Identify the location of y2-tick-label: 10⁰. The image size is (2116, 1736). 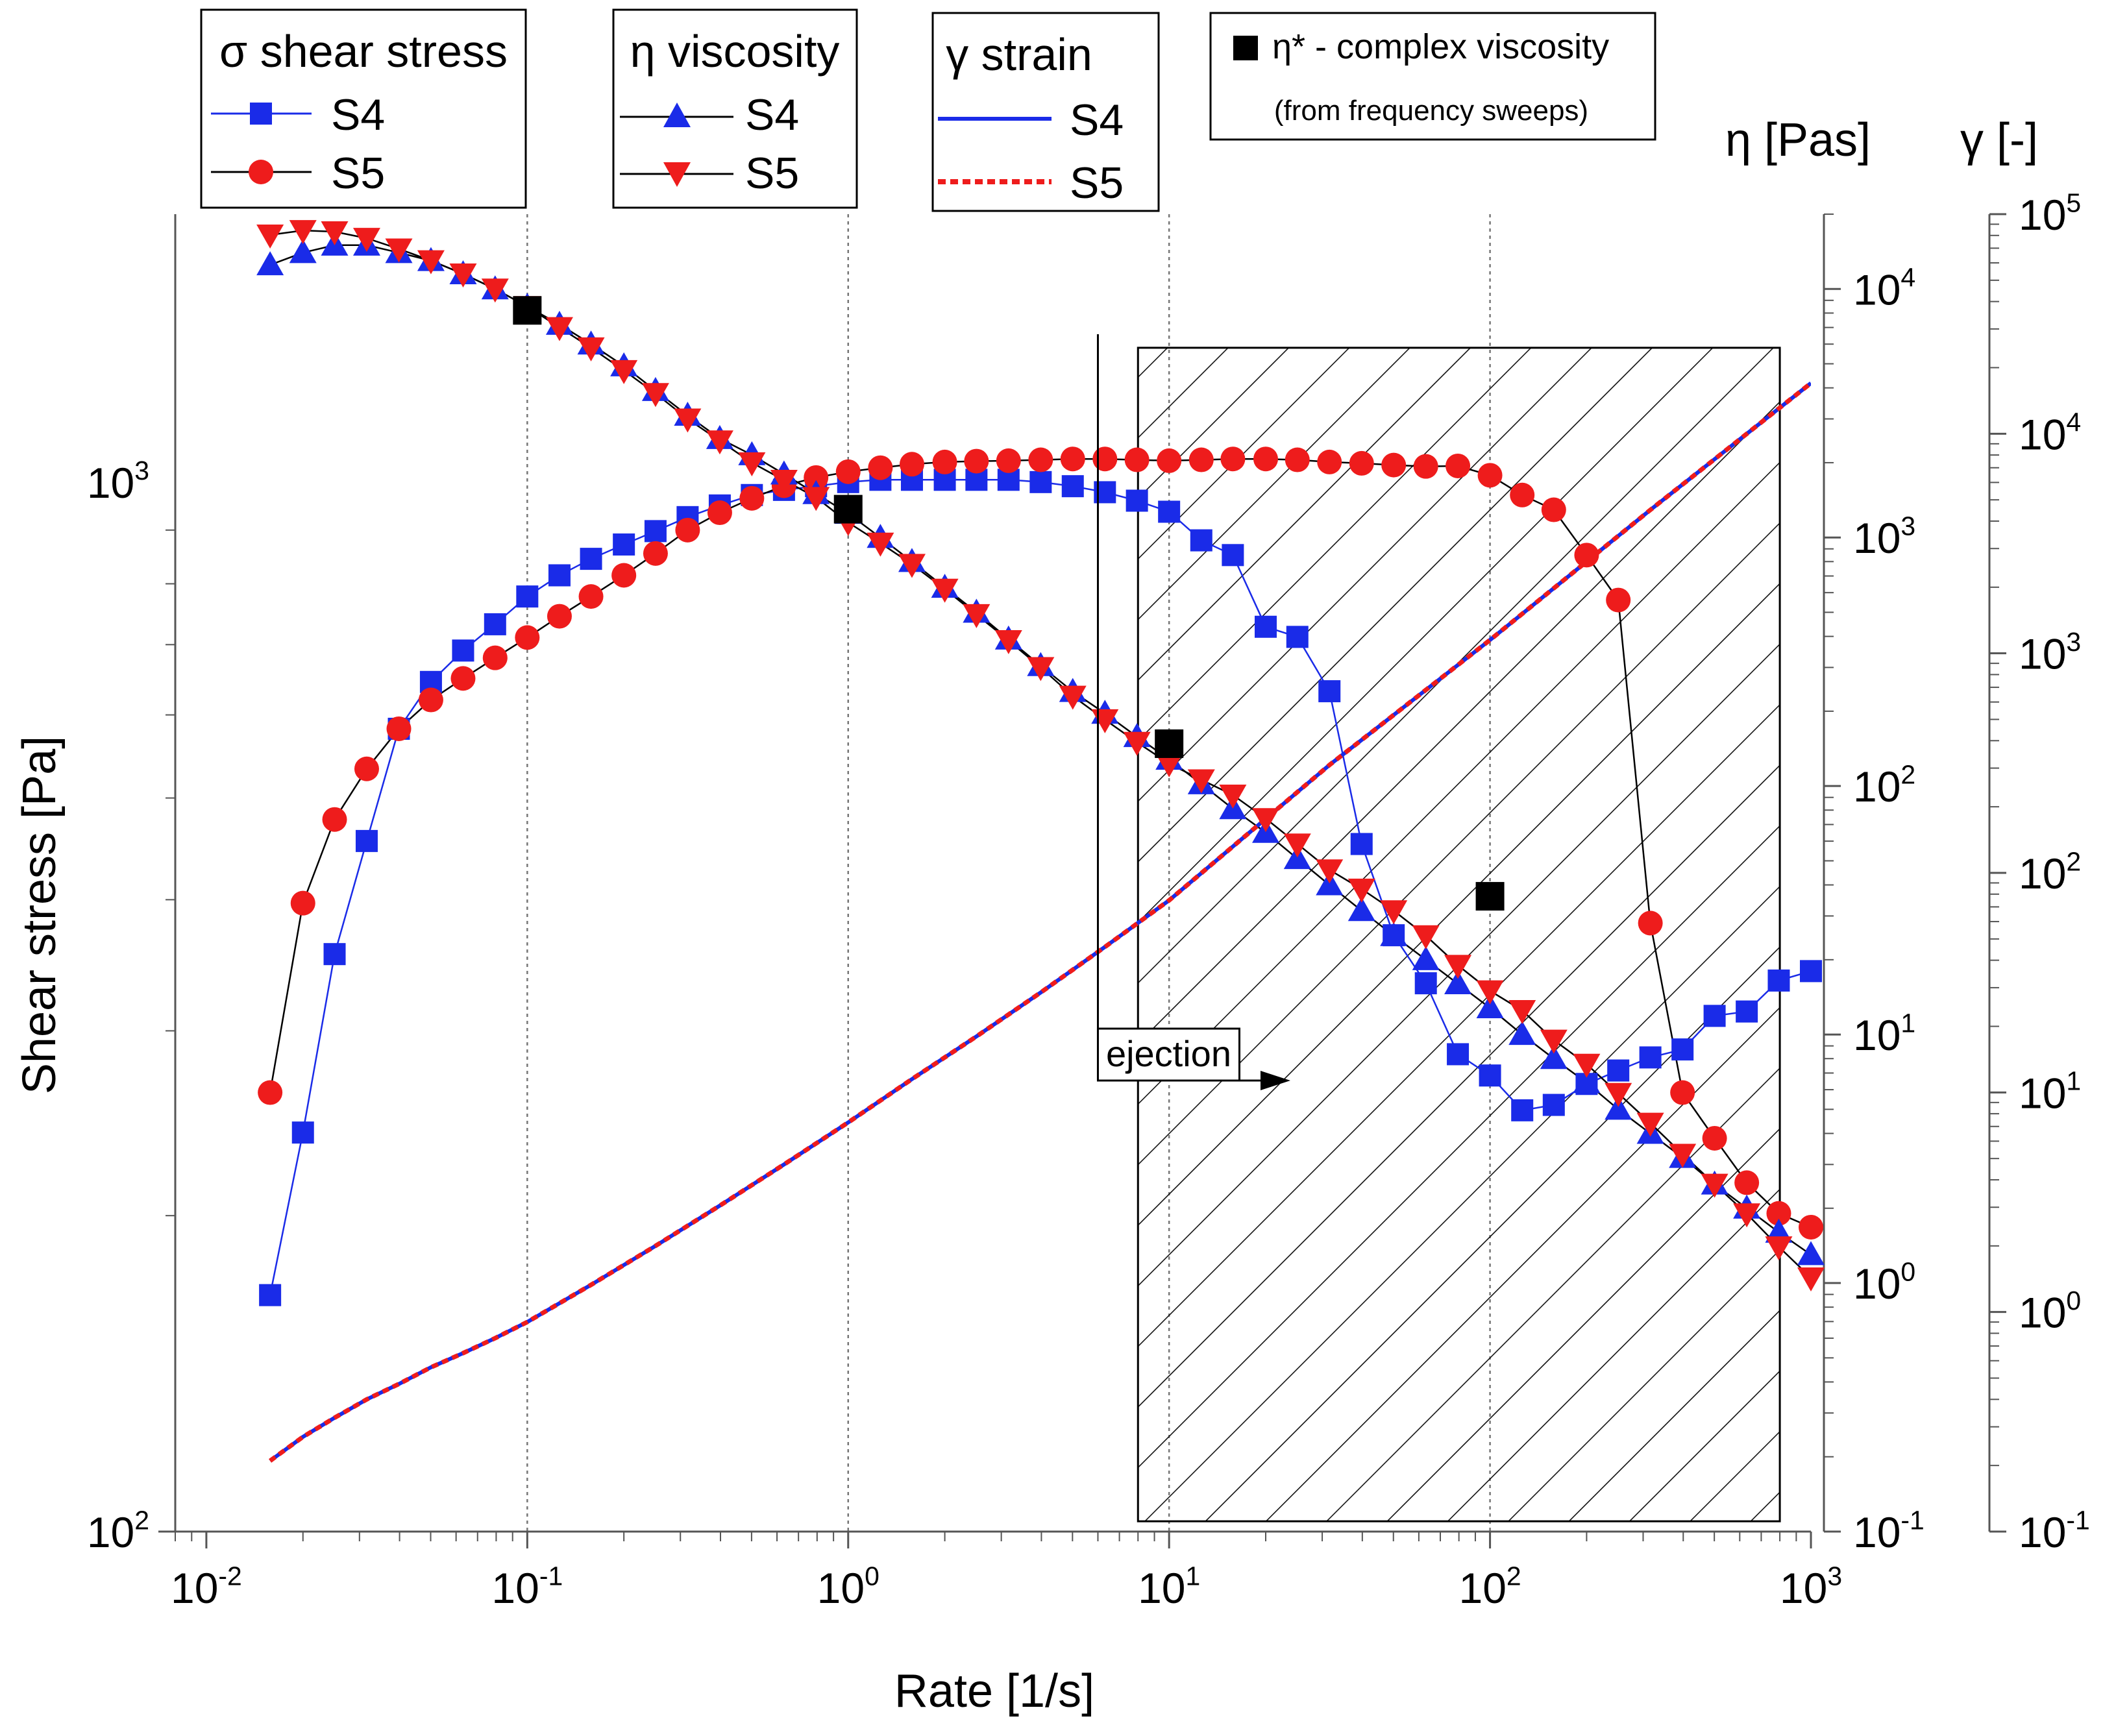
(1884, 1282).